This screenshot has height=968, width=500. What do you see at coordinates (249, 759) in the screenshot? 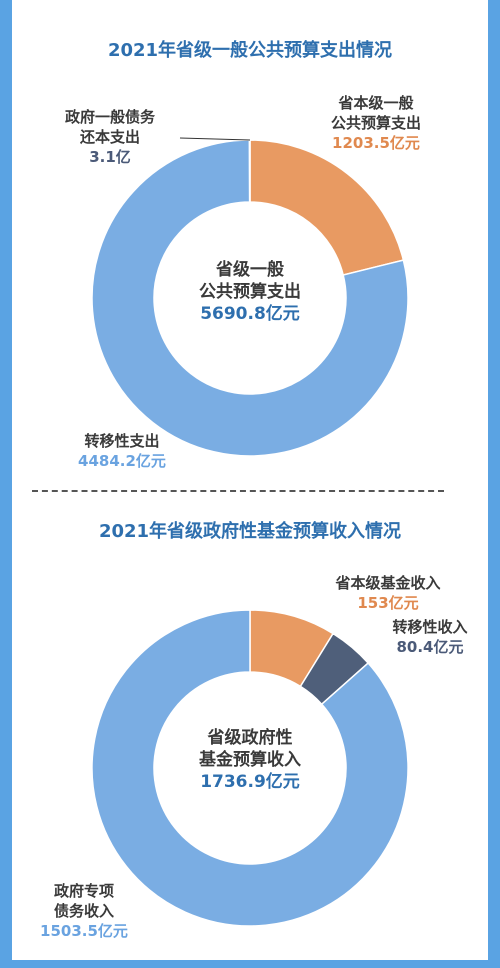
I see `chart-2-center-label: 基金预算收入` at bounding box center [249, 759].